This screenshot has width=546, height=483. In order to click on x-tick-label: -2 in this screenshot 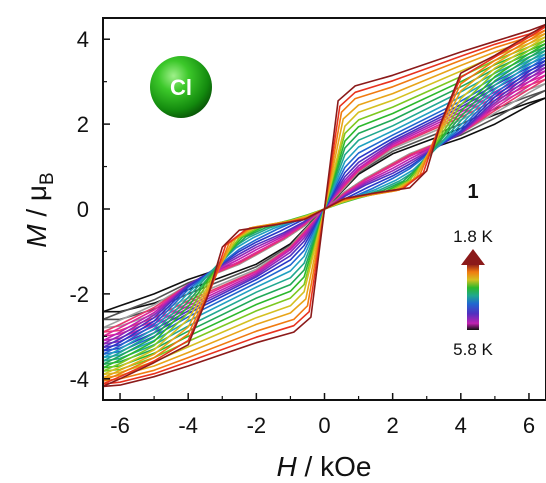, I will do `click(257, 425)`.